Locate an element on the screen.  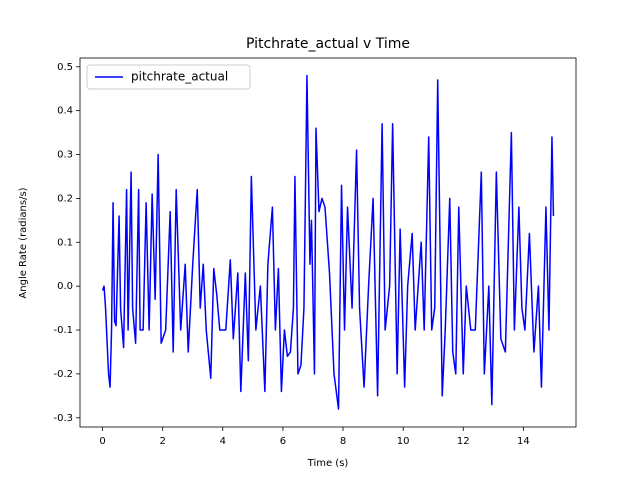
x-axis-label: Time (s) is located at coordinates (328, 463).